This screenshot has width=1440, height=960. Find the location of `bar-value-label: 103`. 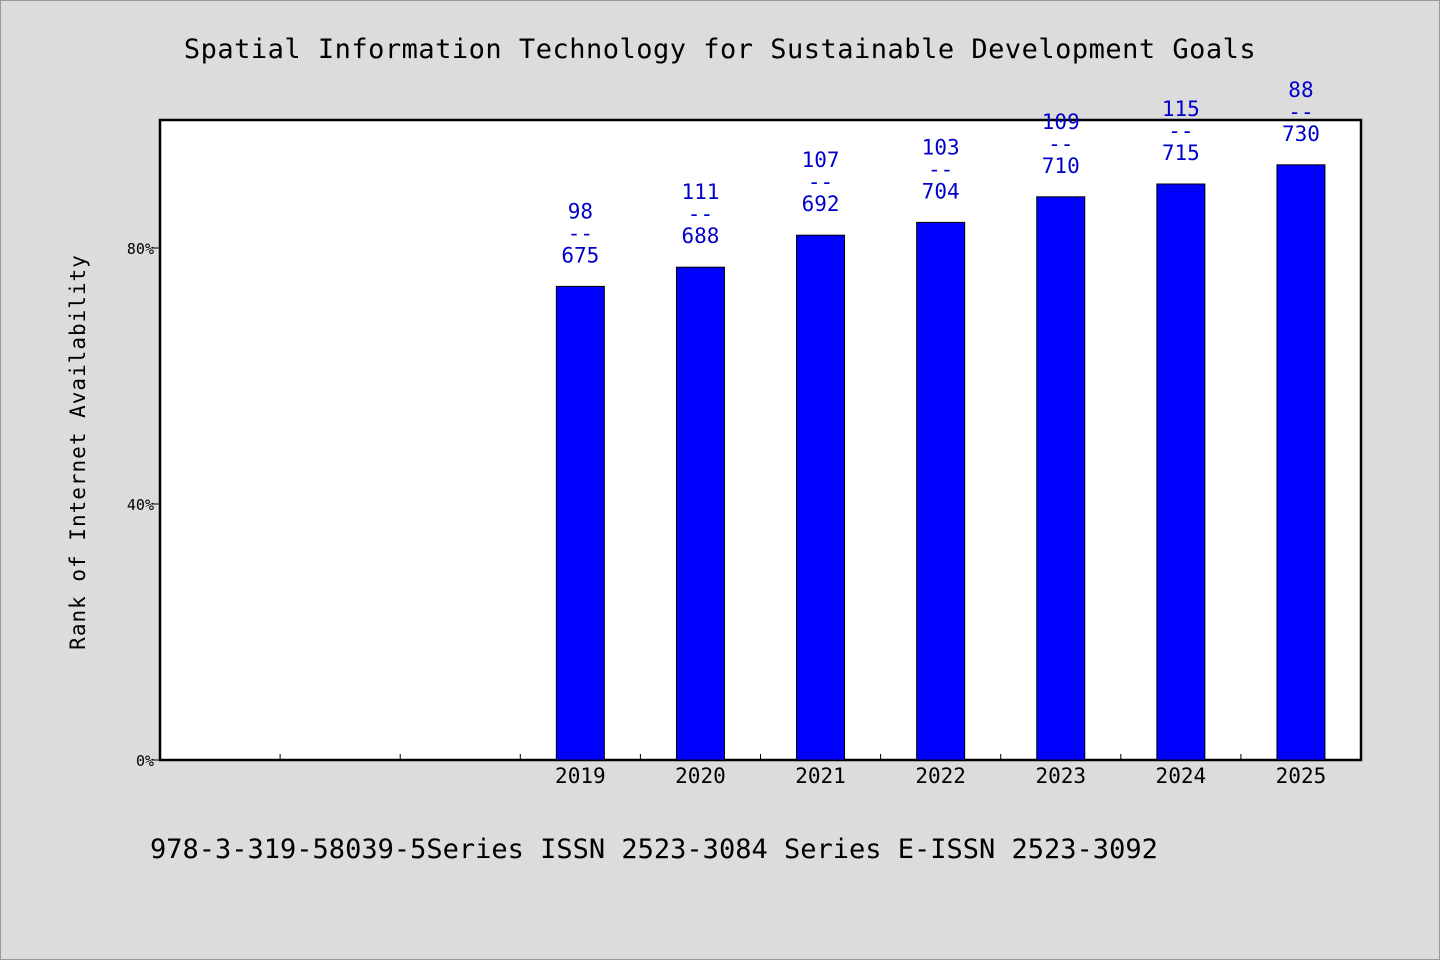

bar-value-label: 103 is located at coordinates (941, 147).